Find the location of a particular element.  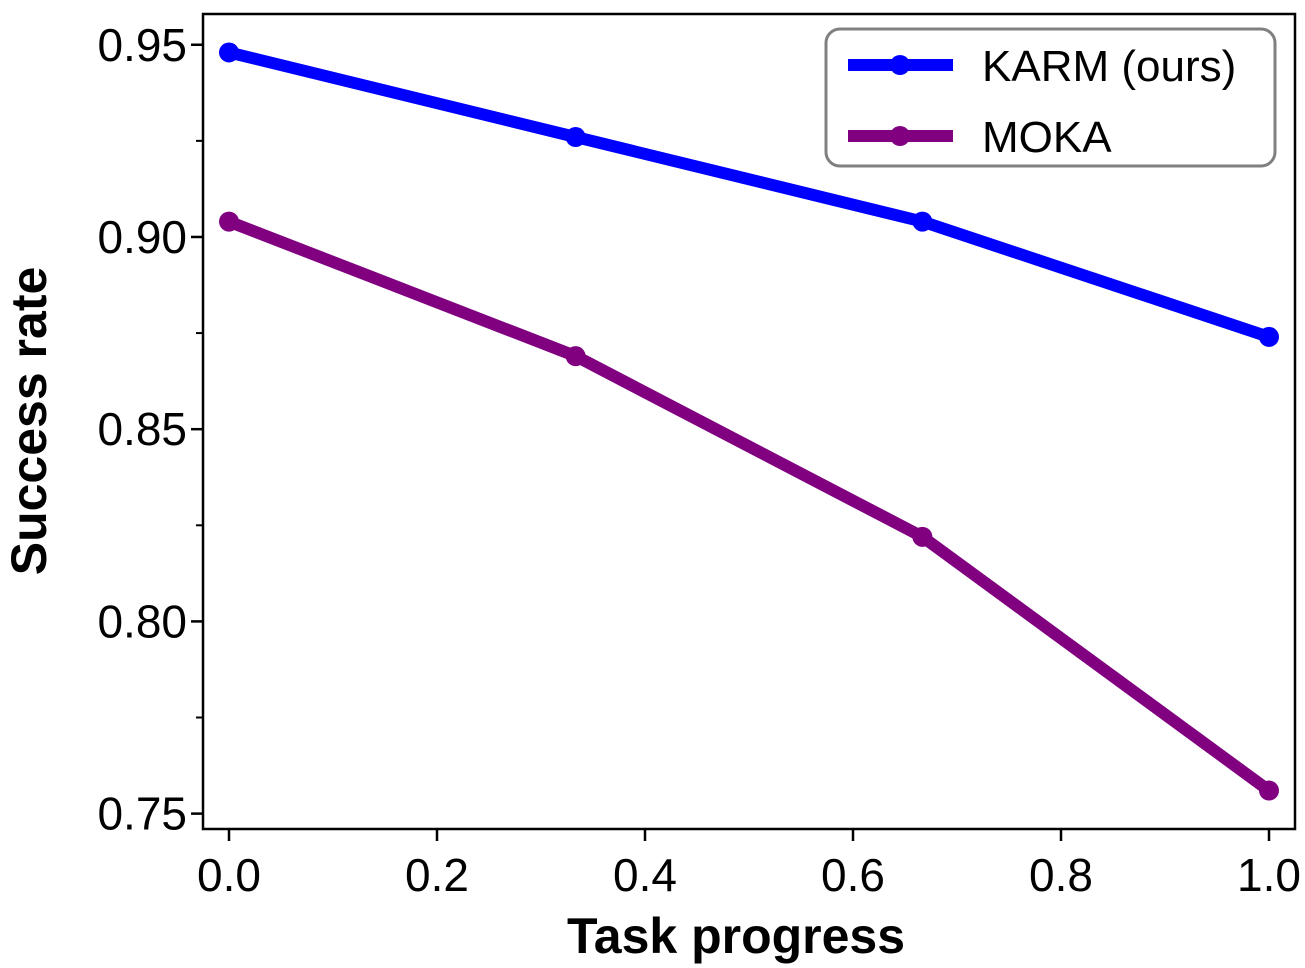

y-axis-ticks: 0.75 0.80 0.85 0.90 0.95 is located at coordinates (150, 429).